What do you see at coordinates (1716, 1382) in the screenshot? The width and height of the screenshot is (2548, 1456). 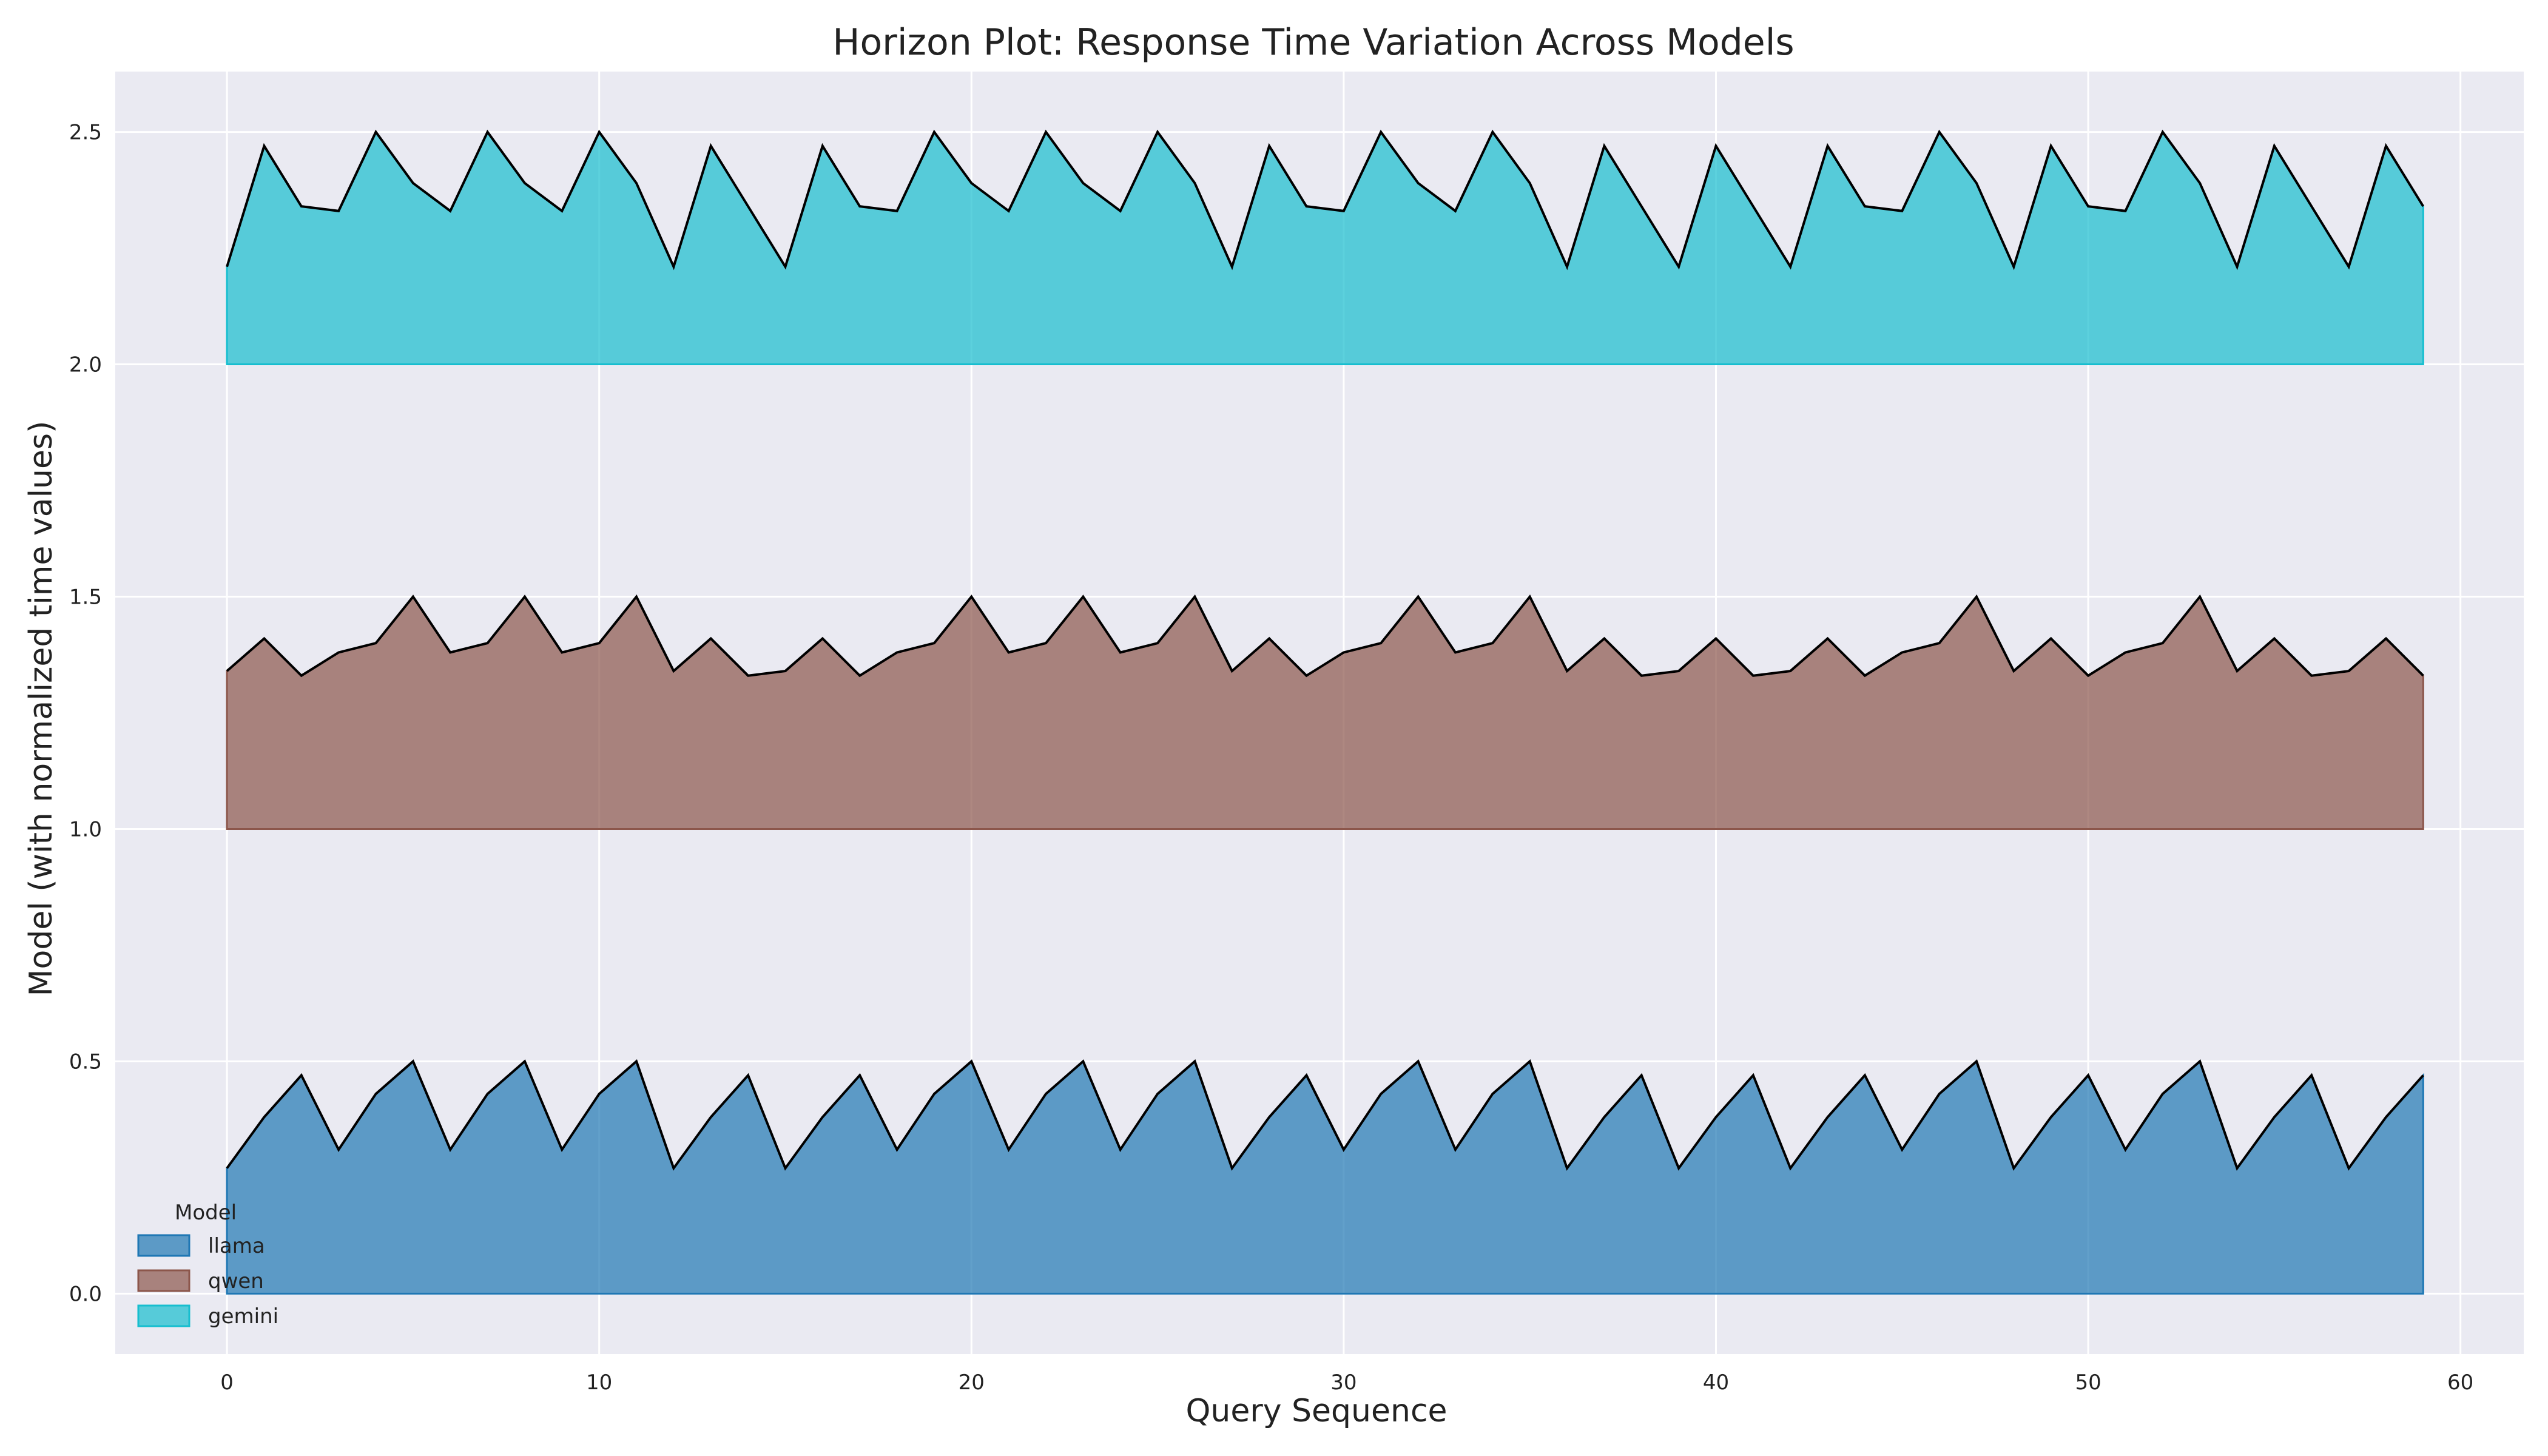 I see `x-tick-label: 40` at bounding box center [1716, 1382].